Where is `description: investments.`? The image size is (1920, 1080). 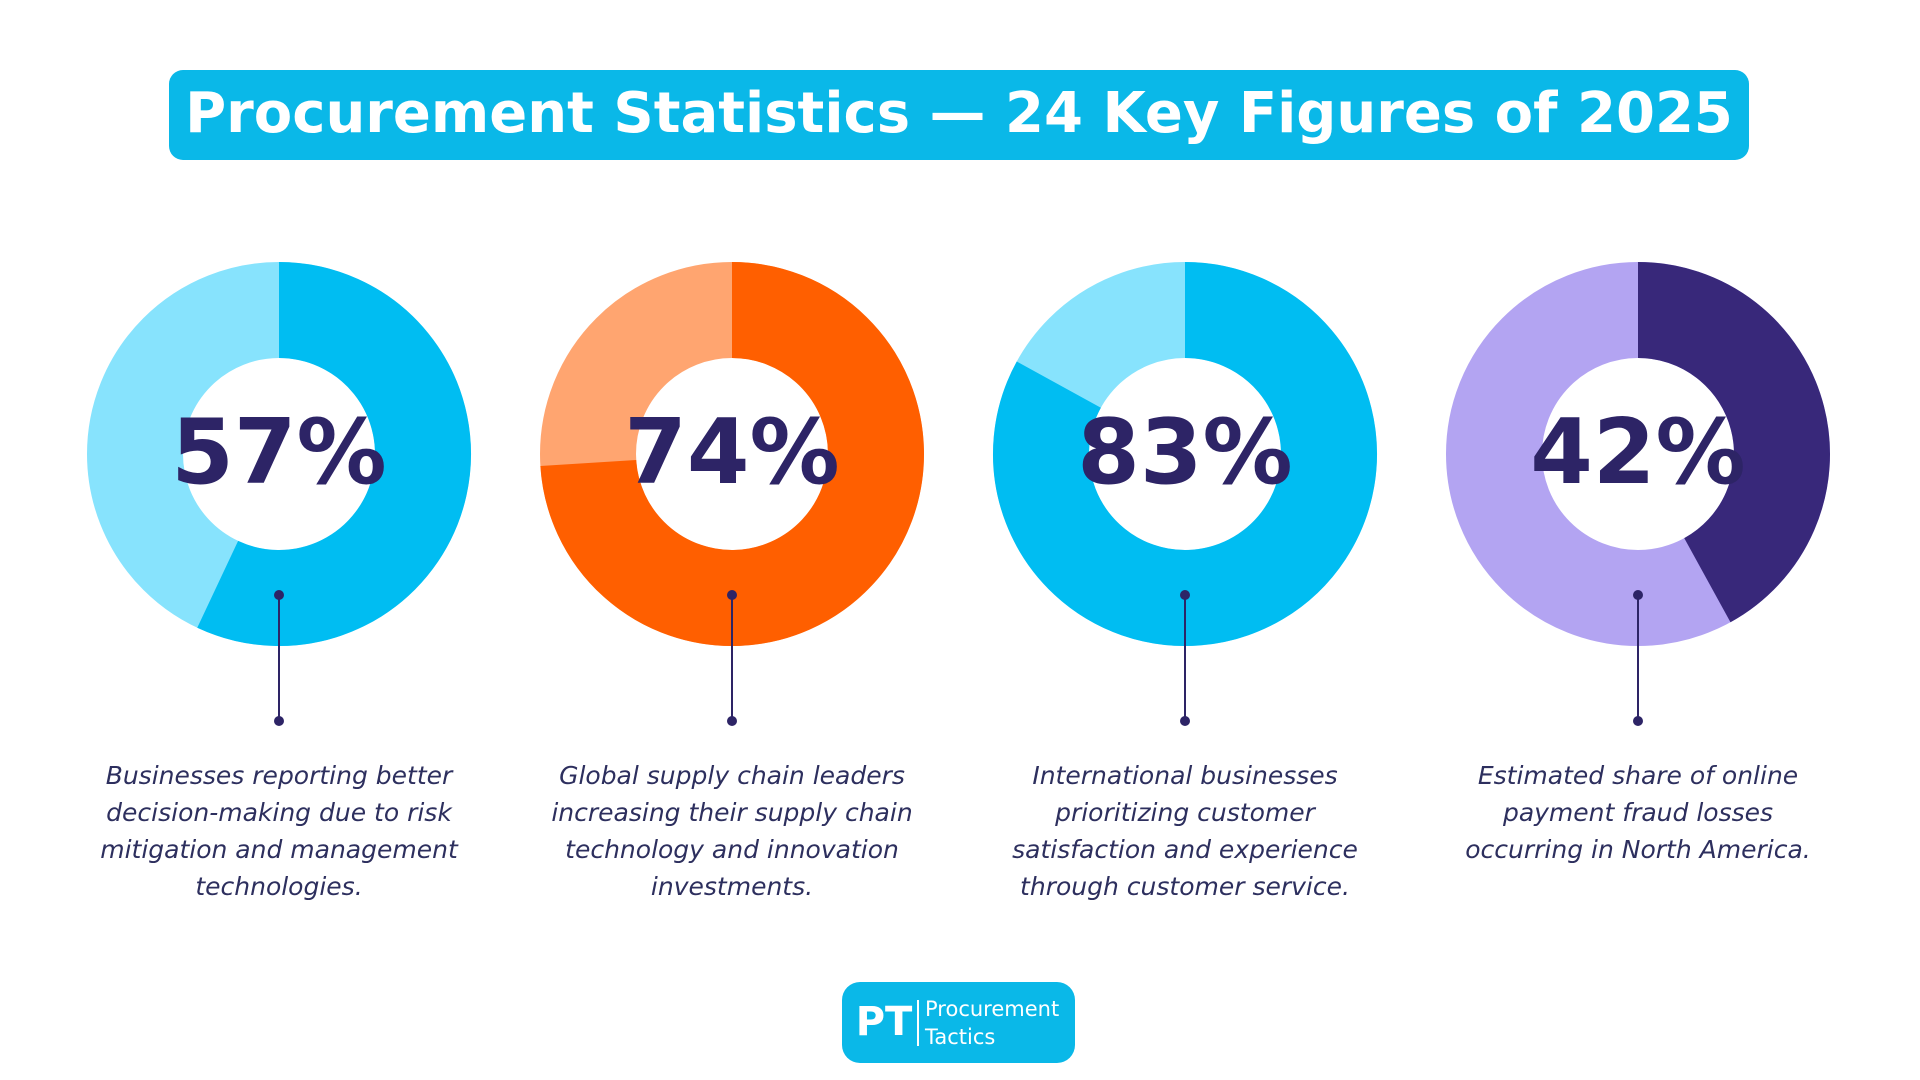
description: investments. is located at coordinates (732, 886).